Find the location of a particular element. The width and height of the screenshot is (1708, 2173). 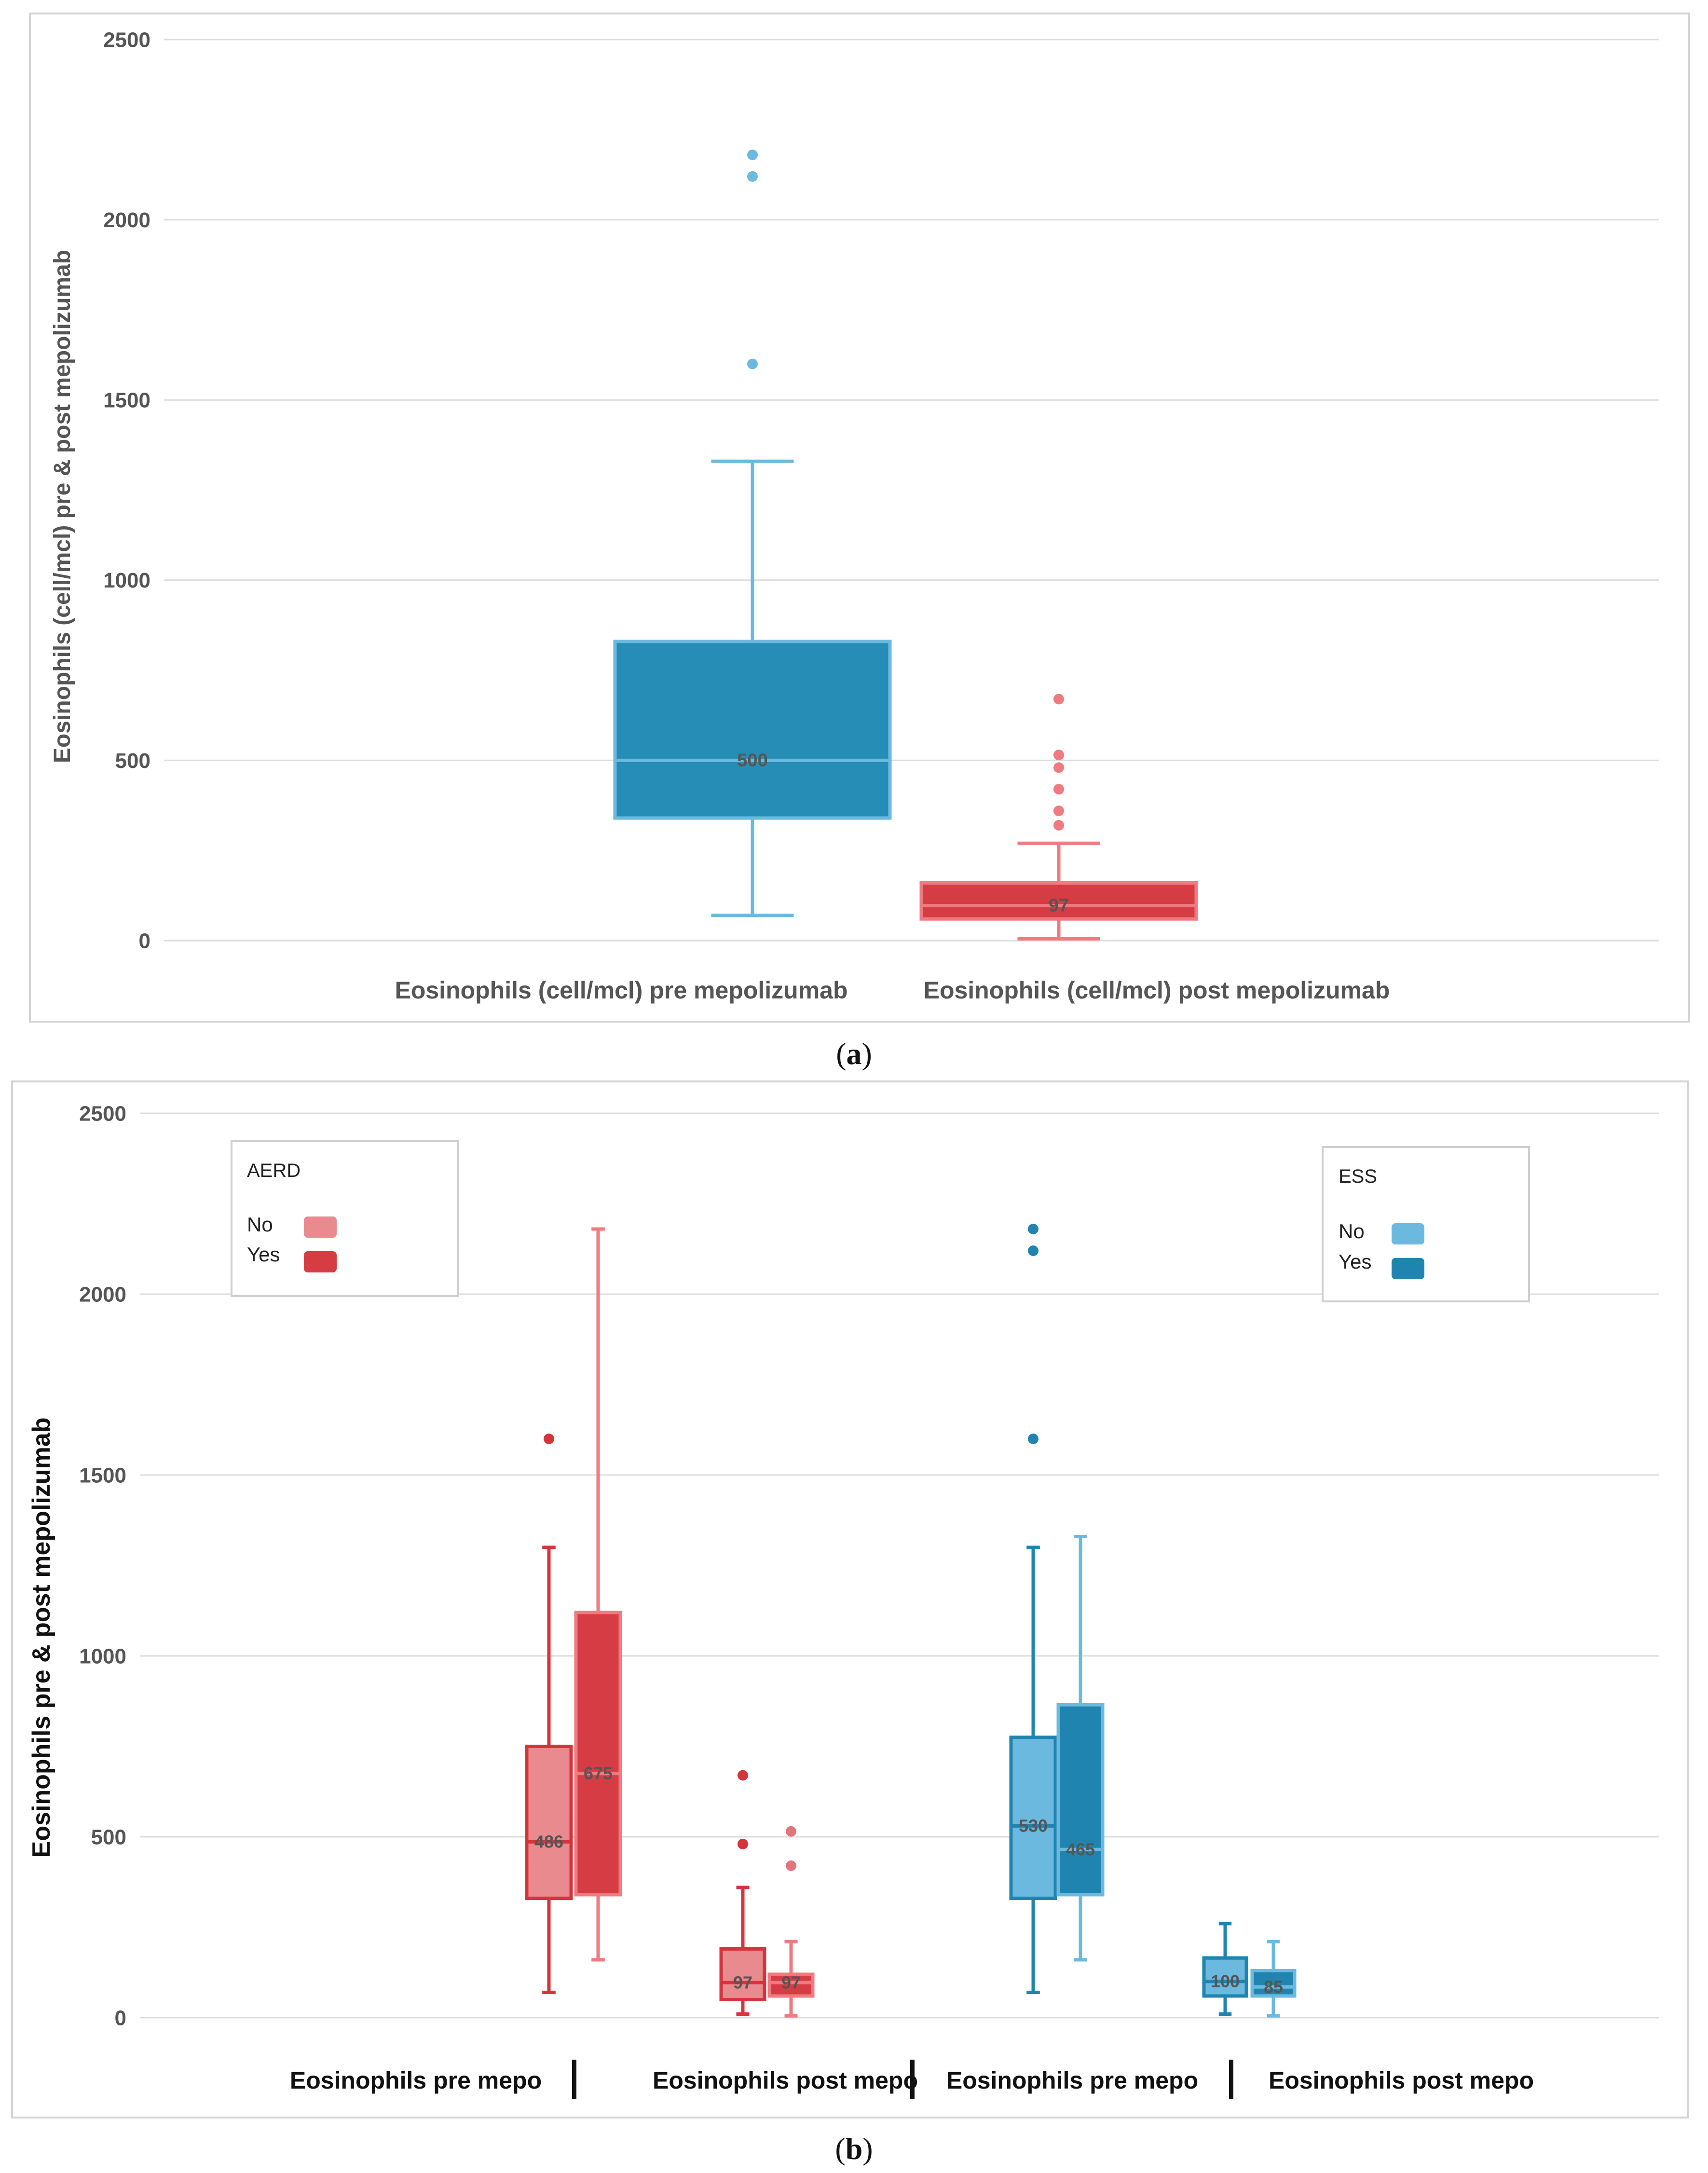

caption-a-letter: a is located at coordinates (854, 1054).